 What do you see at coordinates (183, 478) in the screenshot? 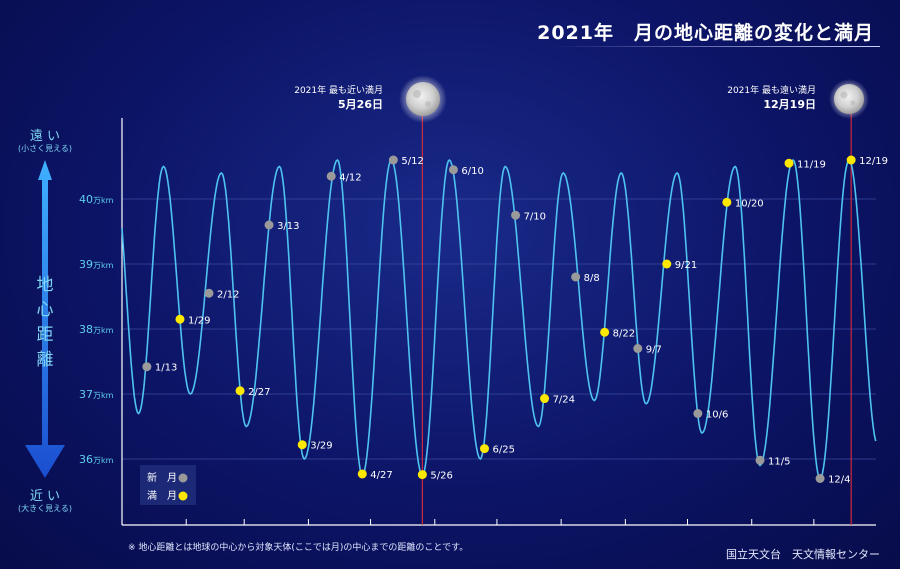
I see `legend-new-moon-marker` at bounding box center [183, 478].